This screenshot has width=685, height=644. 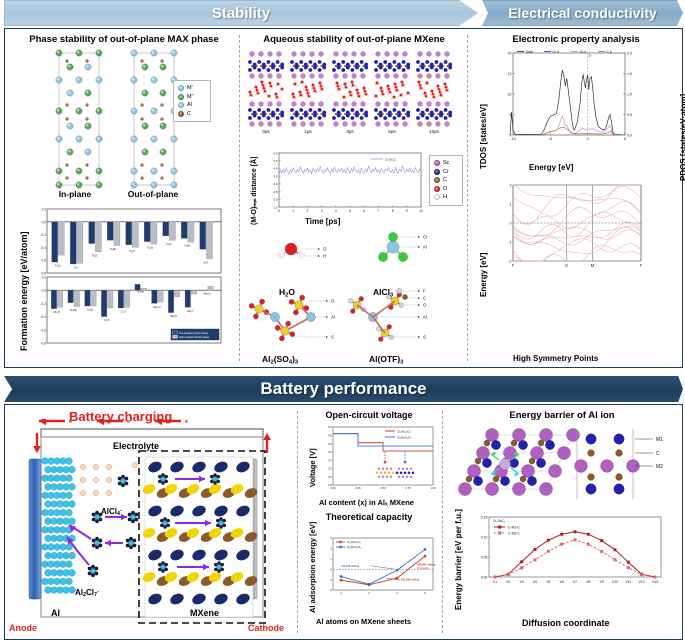 I want to click on svg-text: -0.4, so click(x=44, y=248).